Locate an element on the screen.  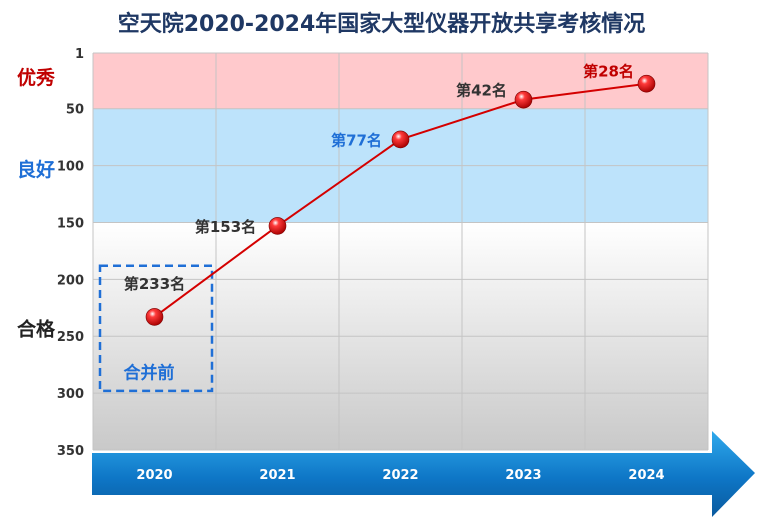
data-label: 第28名 is located at coordinates (608, 72).